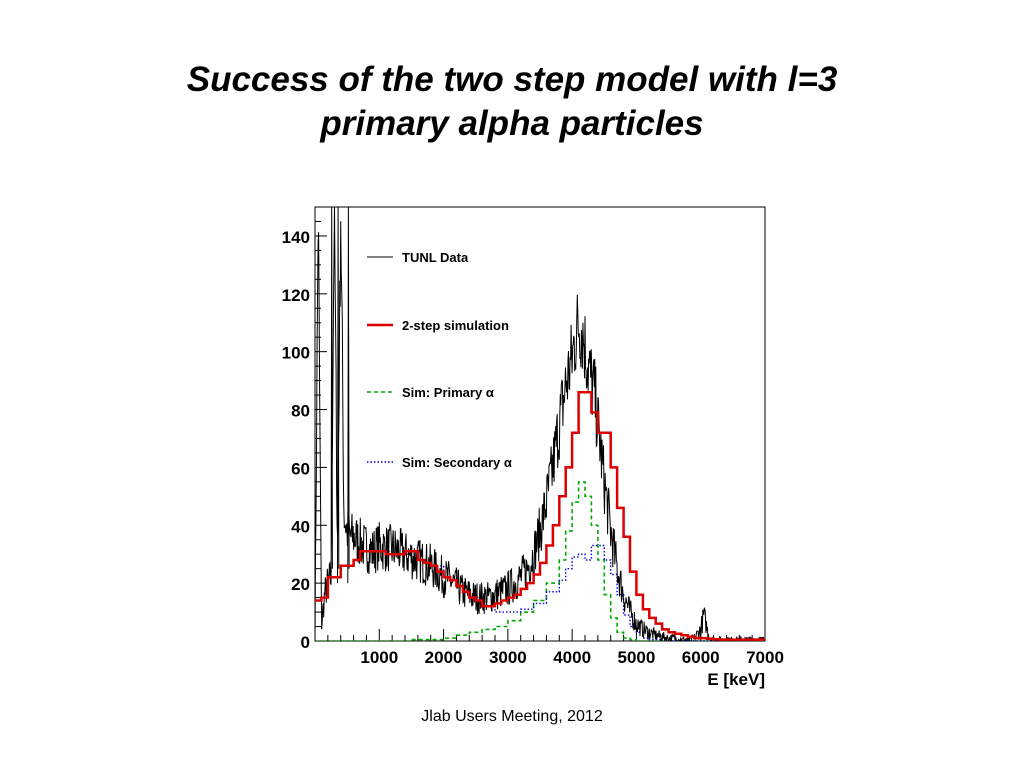  Describe the element at coordinates (448, 392) in the screenshot. I see `legend-label: Sim: Primary α` at that location.